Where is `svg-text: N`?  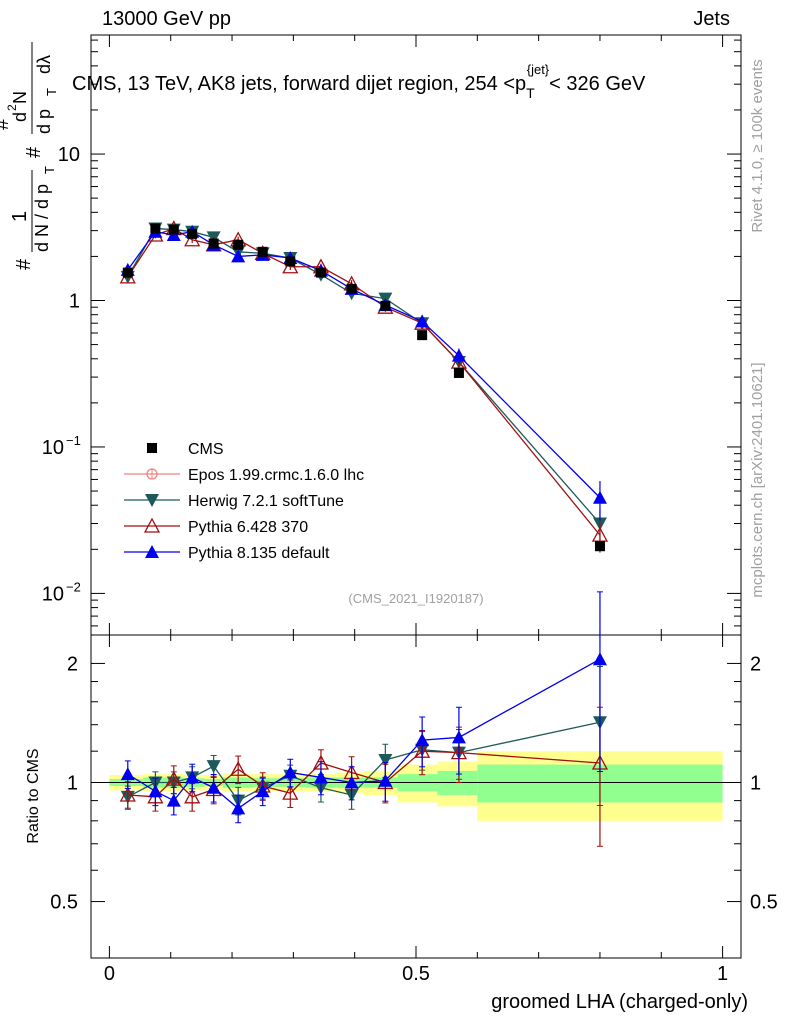
svg-text: N is located at coordinates (20, 97).